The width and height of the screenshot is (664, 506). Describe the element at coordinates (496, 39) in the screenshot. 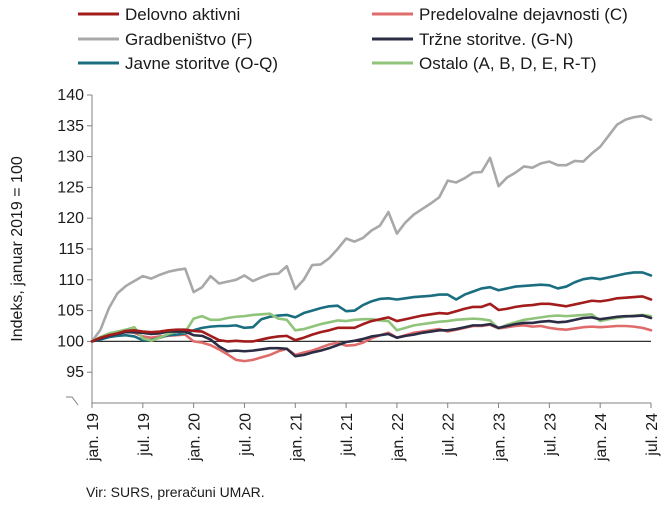

I see `legend-label: Tržne storitve. (G-N)` at that location.